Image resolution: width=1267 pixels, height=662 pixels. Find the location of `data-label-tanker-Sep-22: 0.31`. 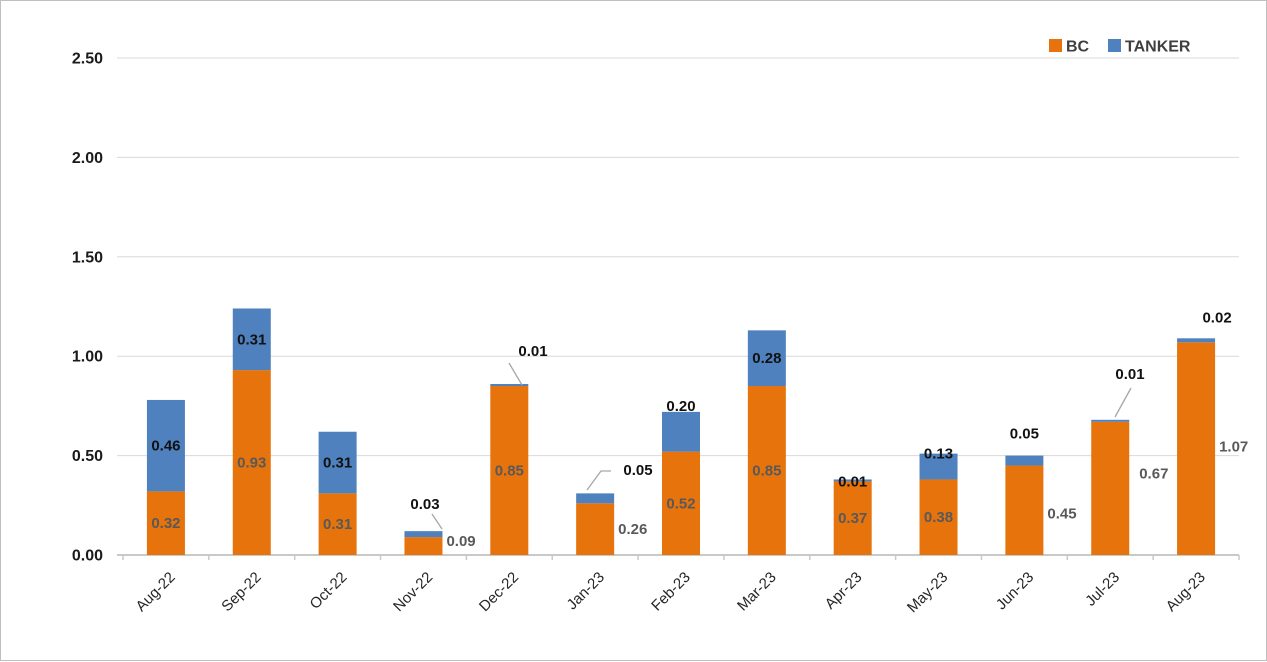

data-label-tanker-Sep-22: 0.31 is located at coordinates (251, 339).